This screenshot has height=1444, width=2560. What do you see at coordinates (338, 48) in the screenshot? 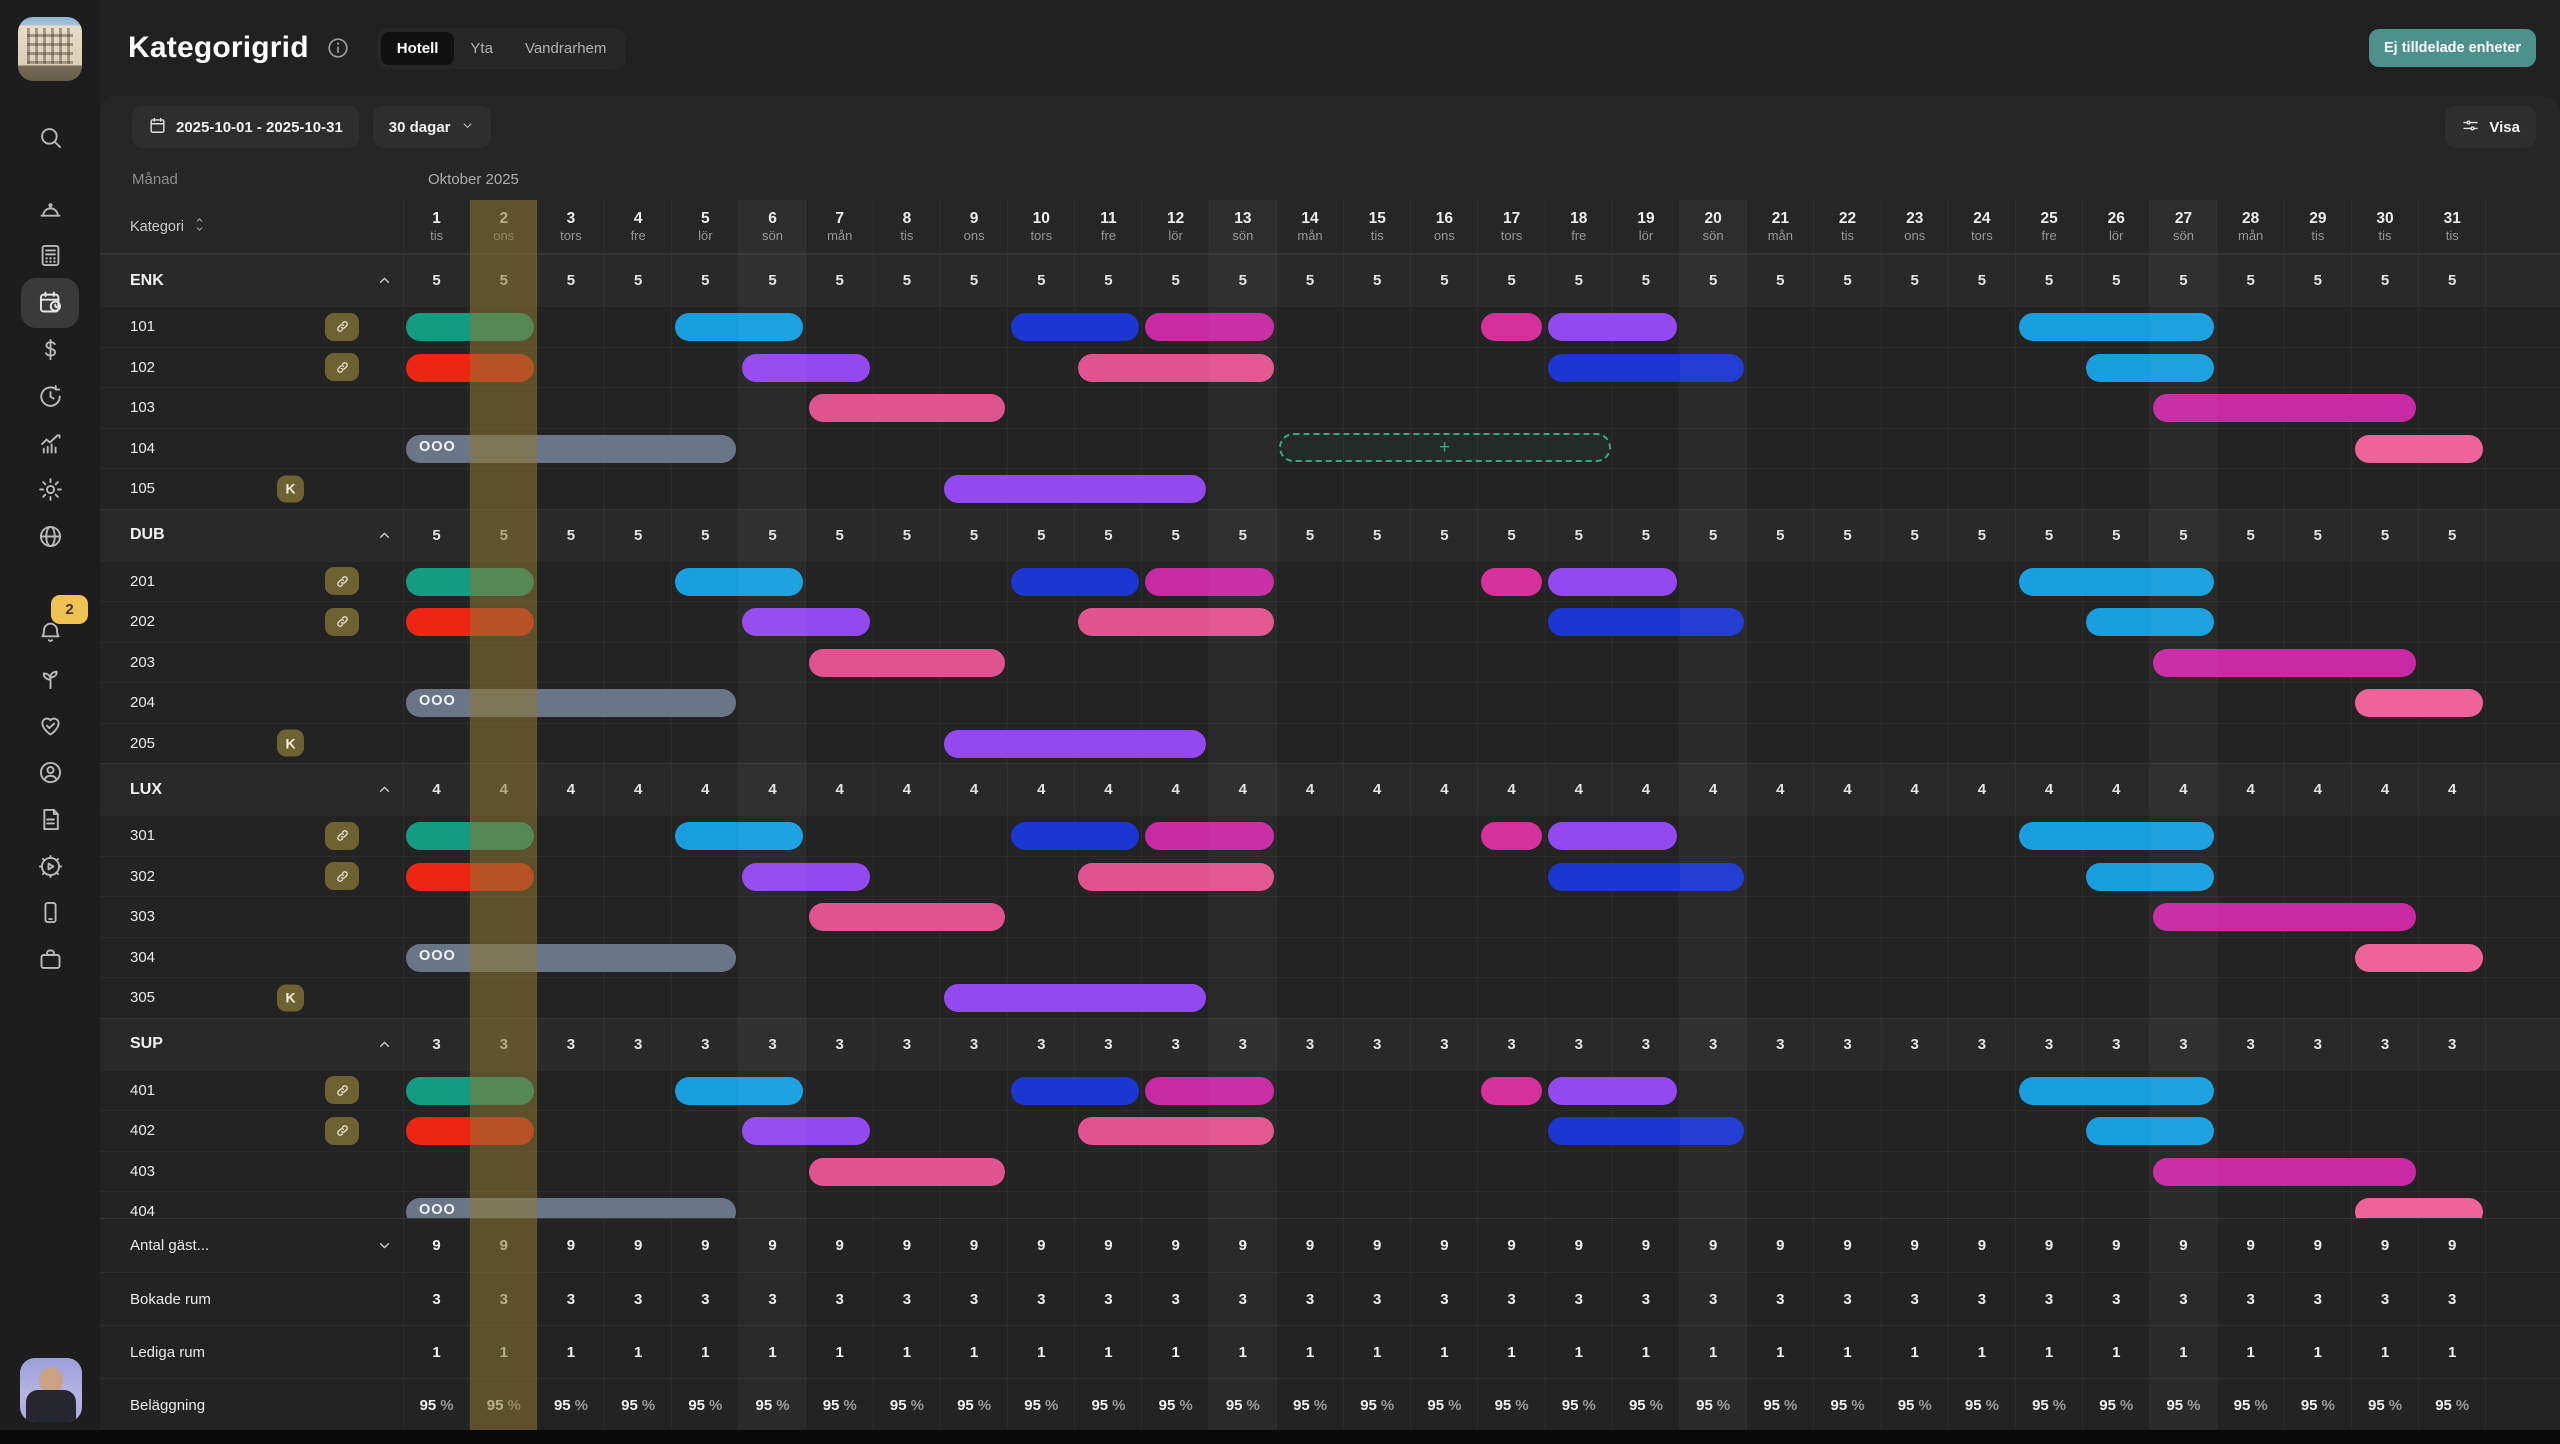
I see `info-icon` at bounding box center [338, 48].